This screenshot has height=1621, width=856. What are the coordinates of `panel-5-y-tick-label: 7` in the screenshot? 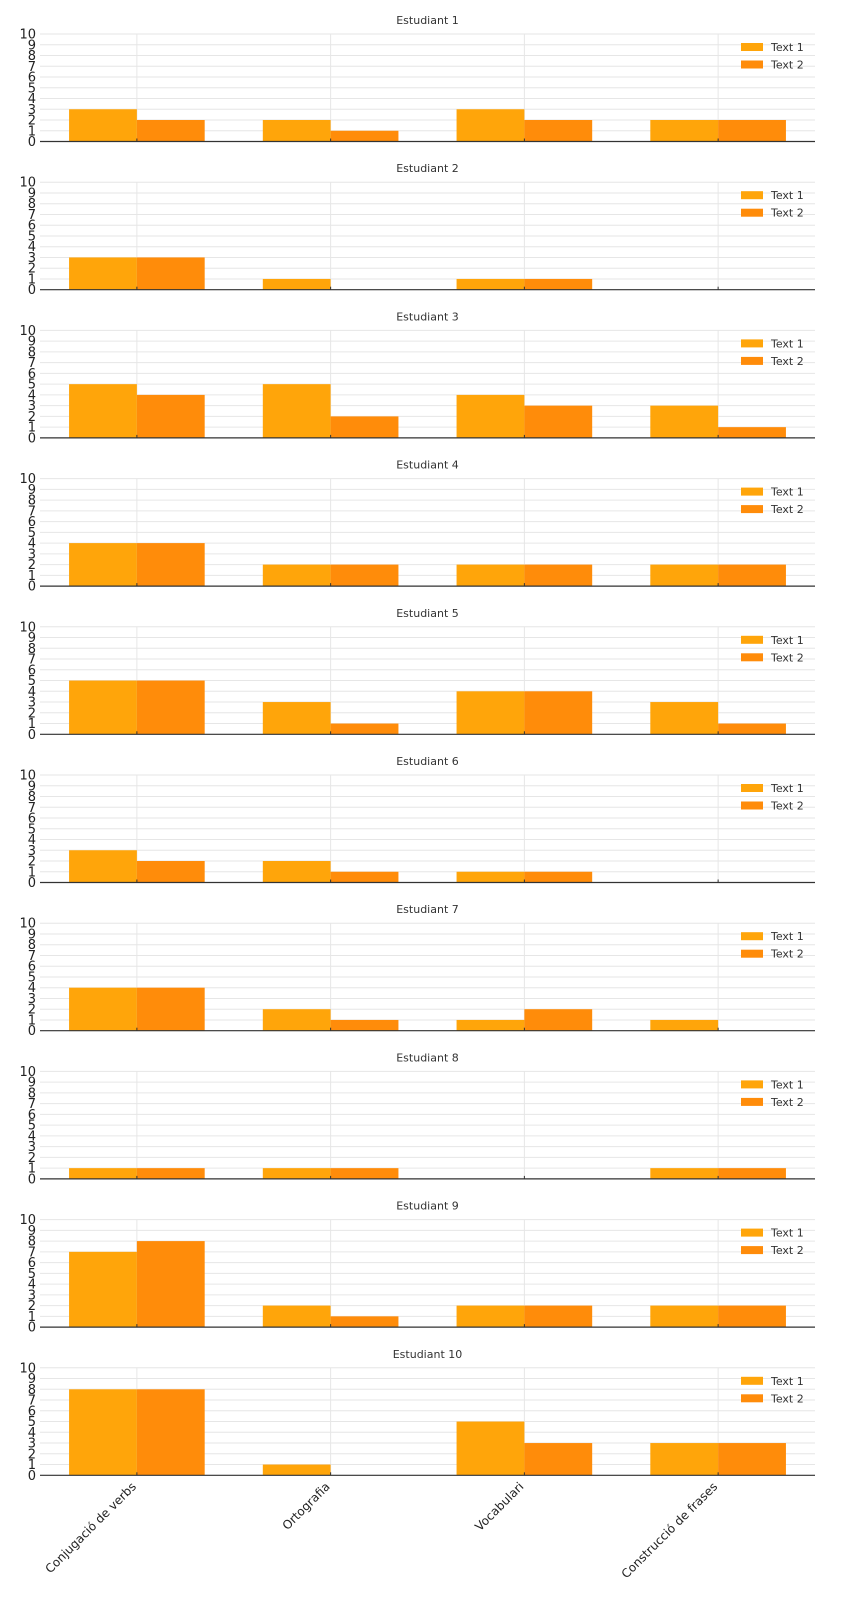 It's located at (32, 660).